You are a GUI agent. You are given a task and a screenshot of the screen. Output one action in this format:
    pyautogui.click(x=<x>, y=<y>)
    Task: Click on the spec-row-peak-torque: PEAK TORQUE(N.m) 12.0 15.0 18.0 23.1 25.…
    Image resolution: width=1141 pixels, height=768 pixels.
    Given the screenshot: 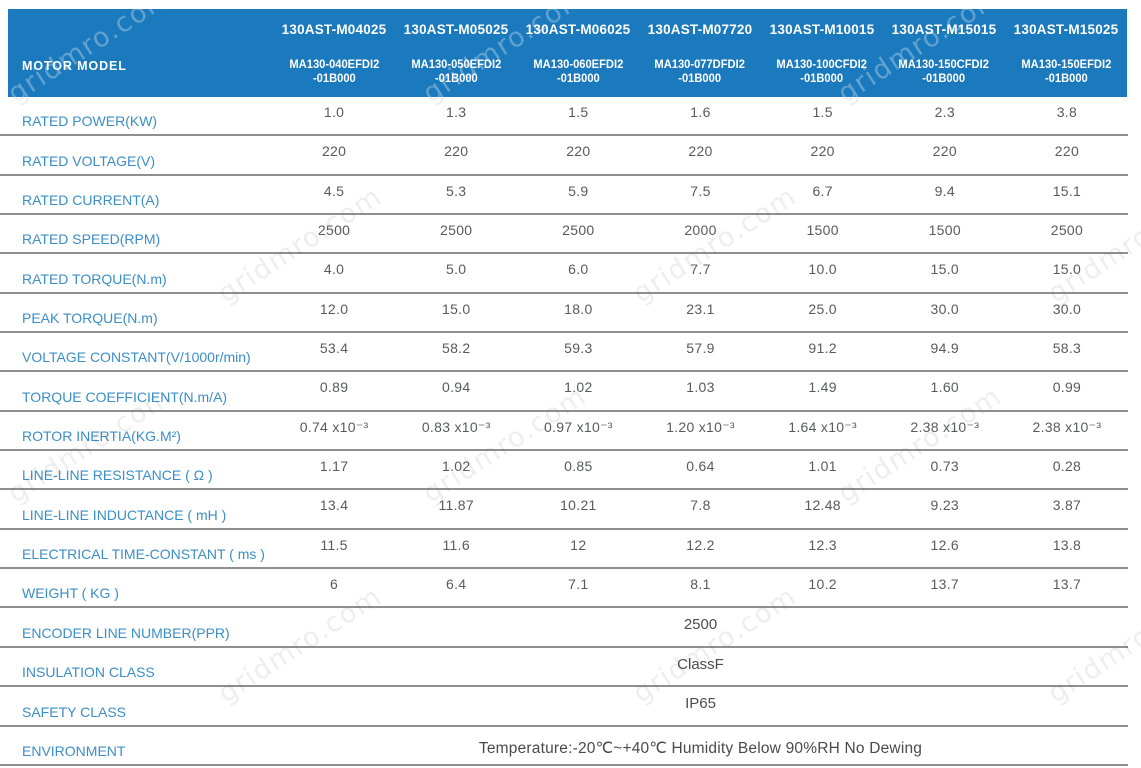 What is the action you would take?
    pyautogui.click(x=564, y=314)
    